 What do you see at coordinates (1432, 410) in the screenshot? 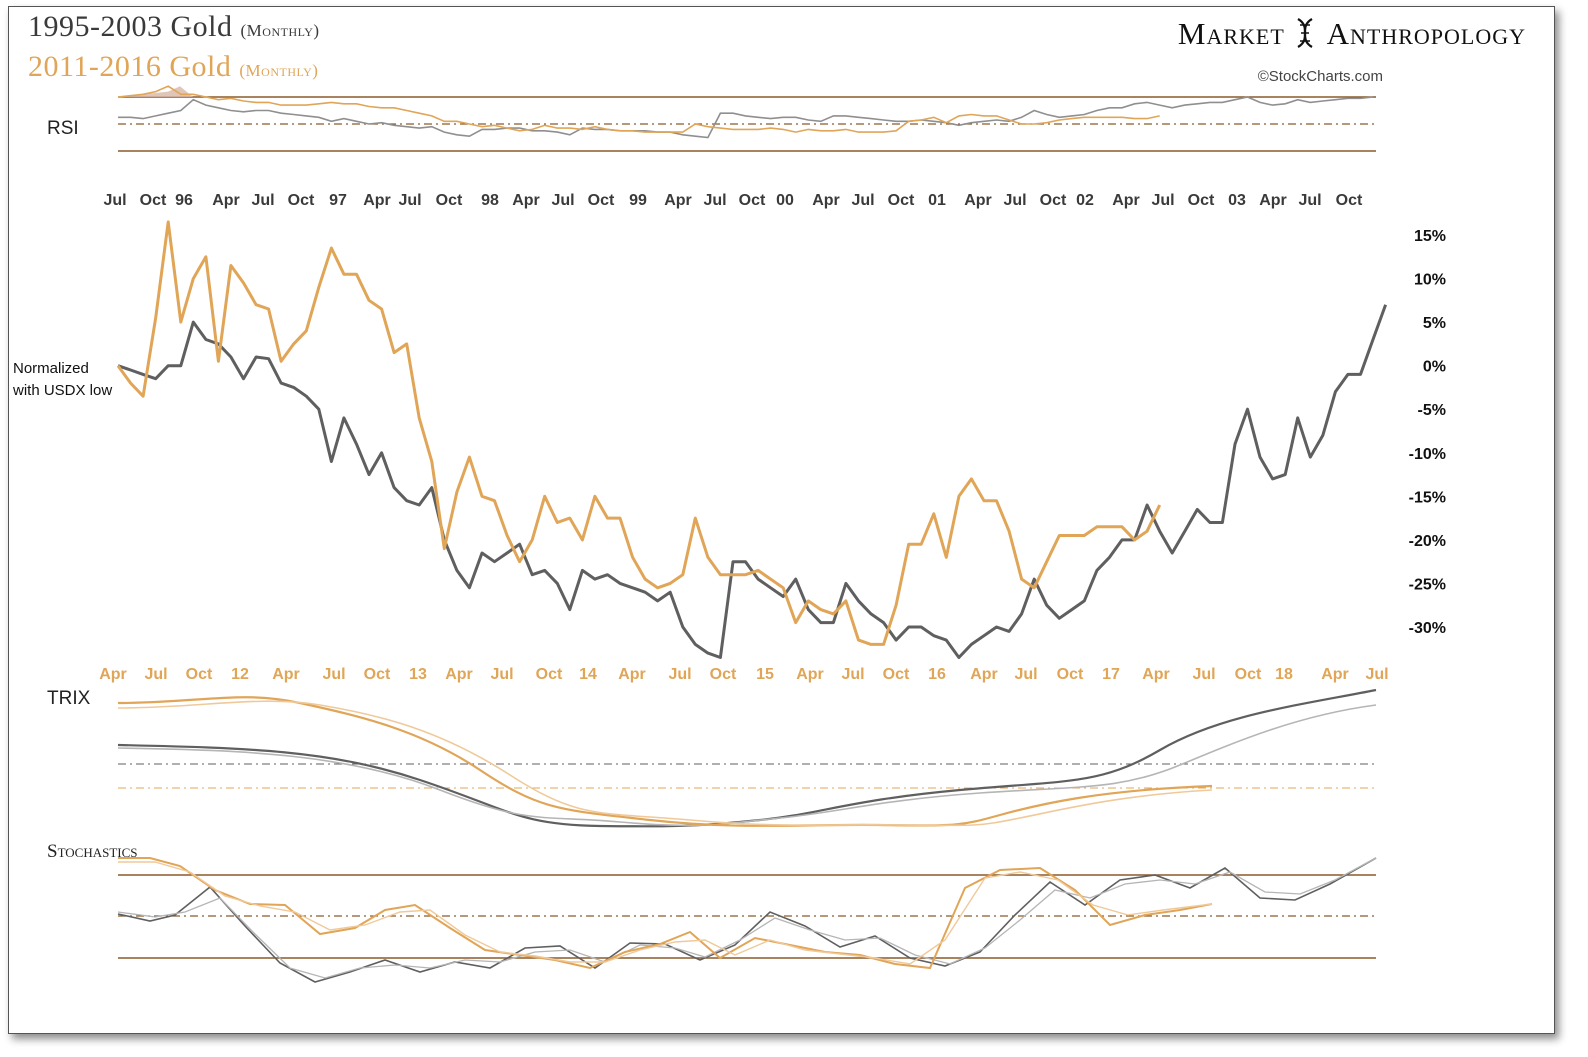
I see `y-tick-label: -5%` at bounding box center [1432, 410].